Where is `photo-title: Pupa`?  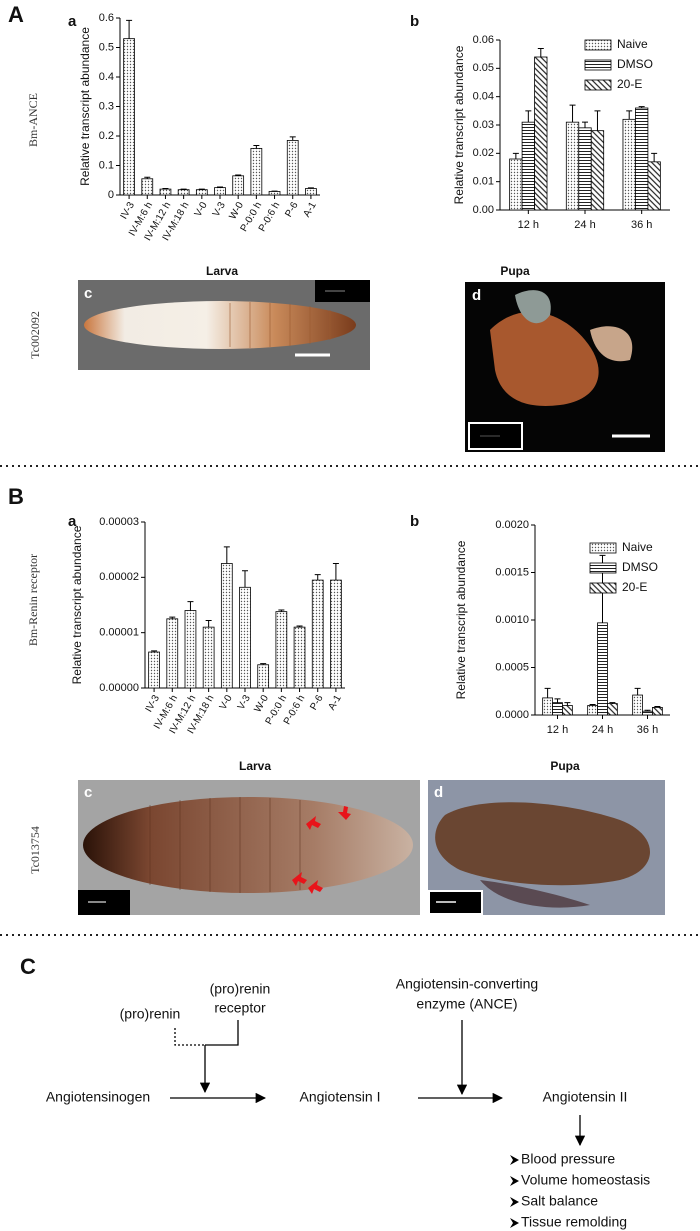
photo-title: Pupa is located at coordinates (515, 271).